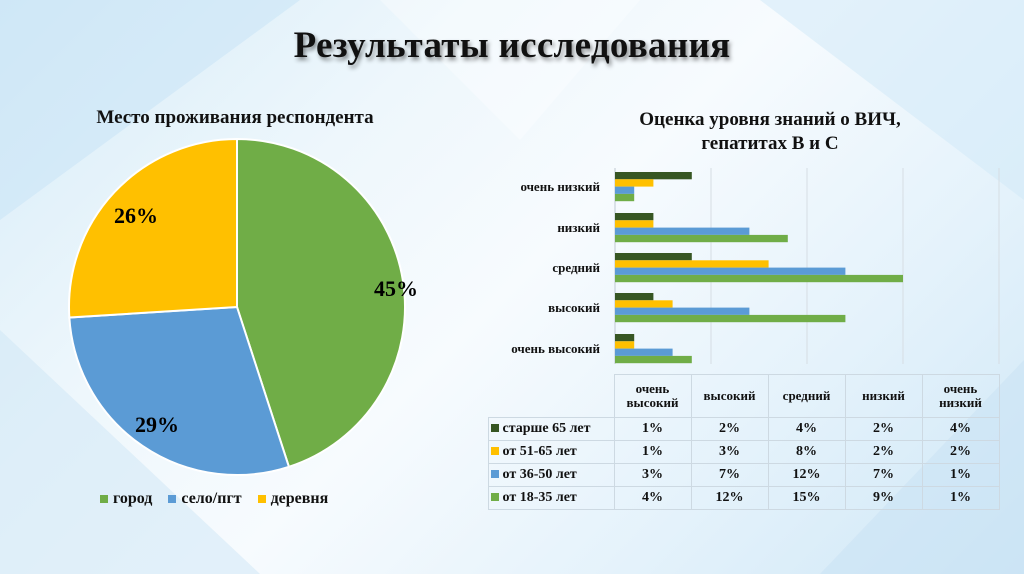 The image size is (1024, 574). Describe the element at coordinates (960, 396) in the screenshot. I see `col-header-very-low: очень низкий` at that location.